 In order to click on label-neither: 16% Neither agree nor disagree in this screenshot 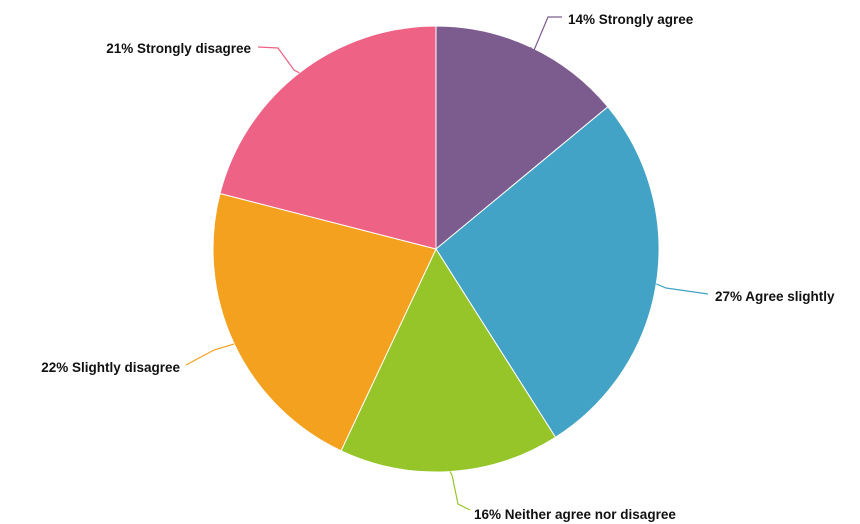, I will do `click(575, 514)`.